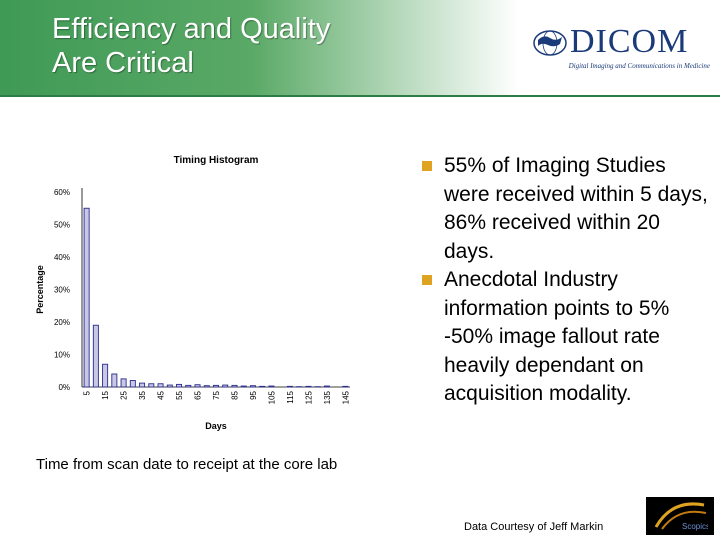 The image size is (720, 540). I want to click on y-tick-label: 60%, so click(62, 192).